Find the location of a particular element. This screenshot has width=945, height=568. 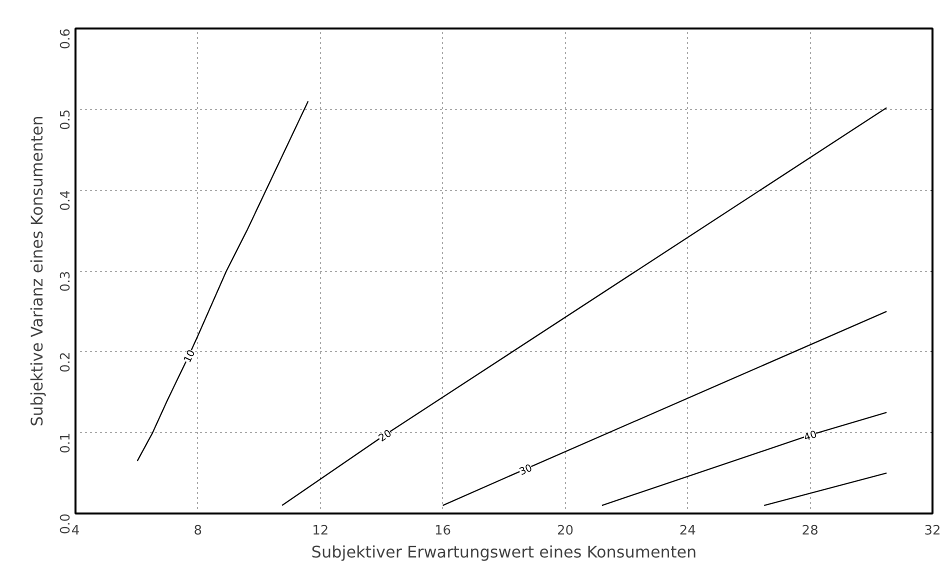

y-tick-label: 0.0 is located at coordinates (66, 523).